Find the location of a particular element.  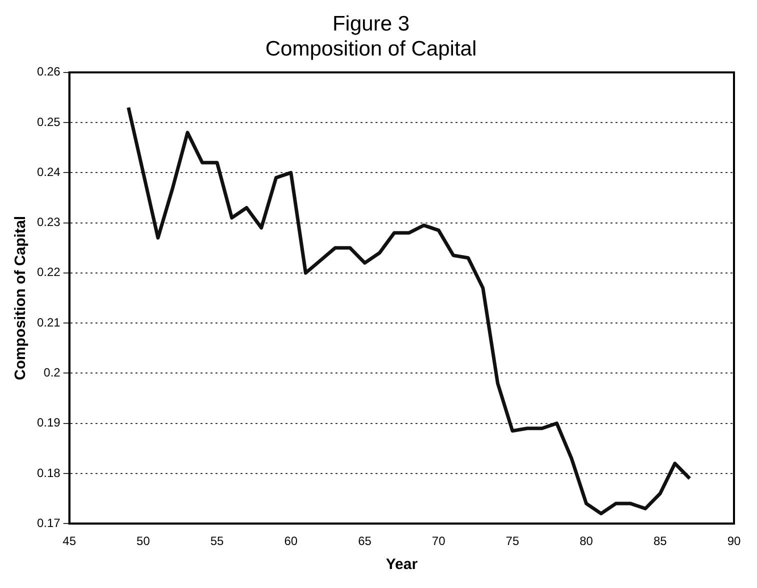

y-tick-label: 0.22 is located at coordinates (48, 272).